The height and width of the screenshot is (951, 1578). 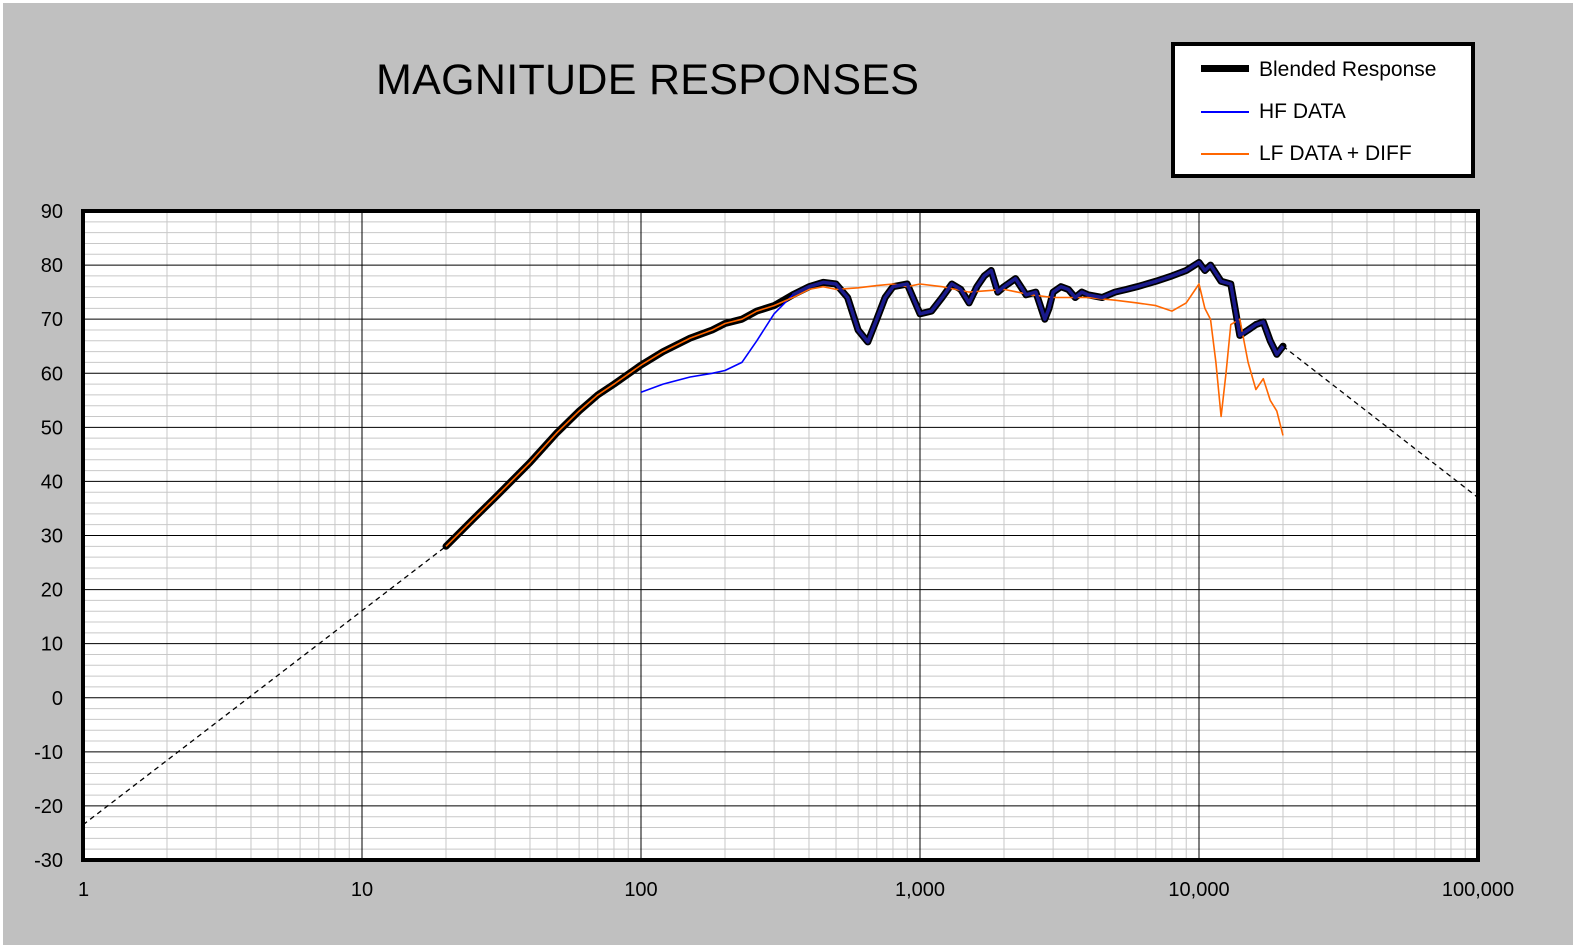 What do you see at coordinates (83, 890) in the screenshot?
I see `x-tick-label: 1` at bounding box center [83, 890].